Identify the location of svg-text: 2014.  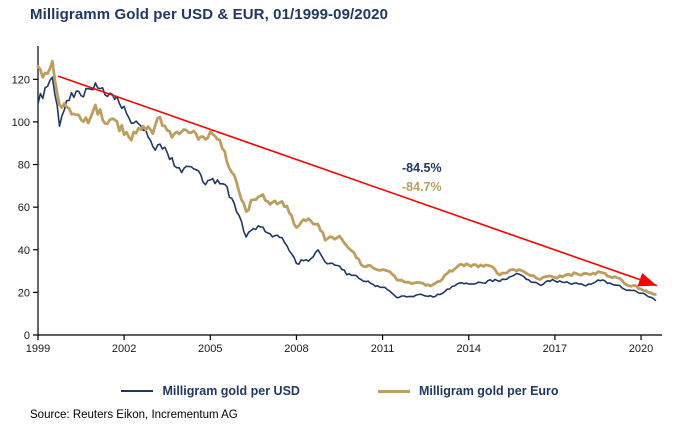
(468, 349).